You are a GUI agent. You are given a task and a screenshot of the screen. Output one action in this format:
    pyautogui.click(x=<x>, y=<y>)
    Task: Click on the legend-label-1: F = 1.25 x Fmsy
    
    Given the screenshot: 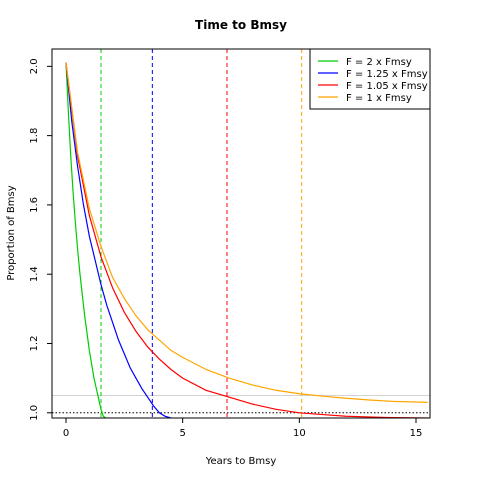 What is the action you would take?
    pyautogui.click(x=387, y=74)
    